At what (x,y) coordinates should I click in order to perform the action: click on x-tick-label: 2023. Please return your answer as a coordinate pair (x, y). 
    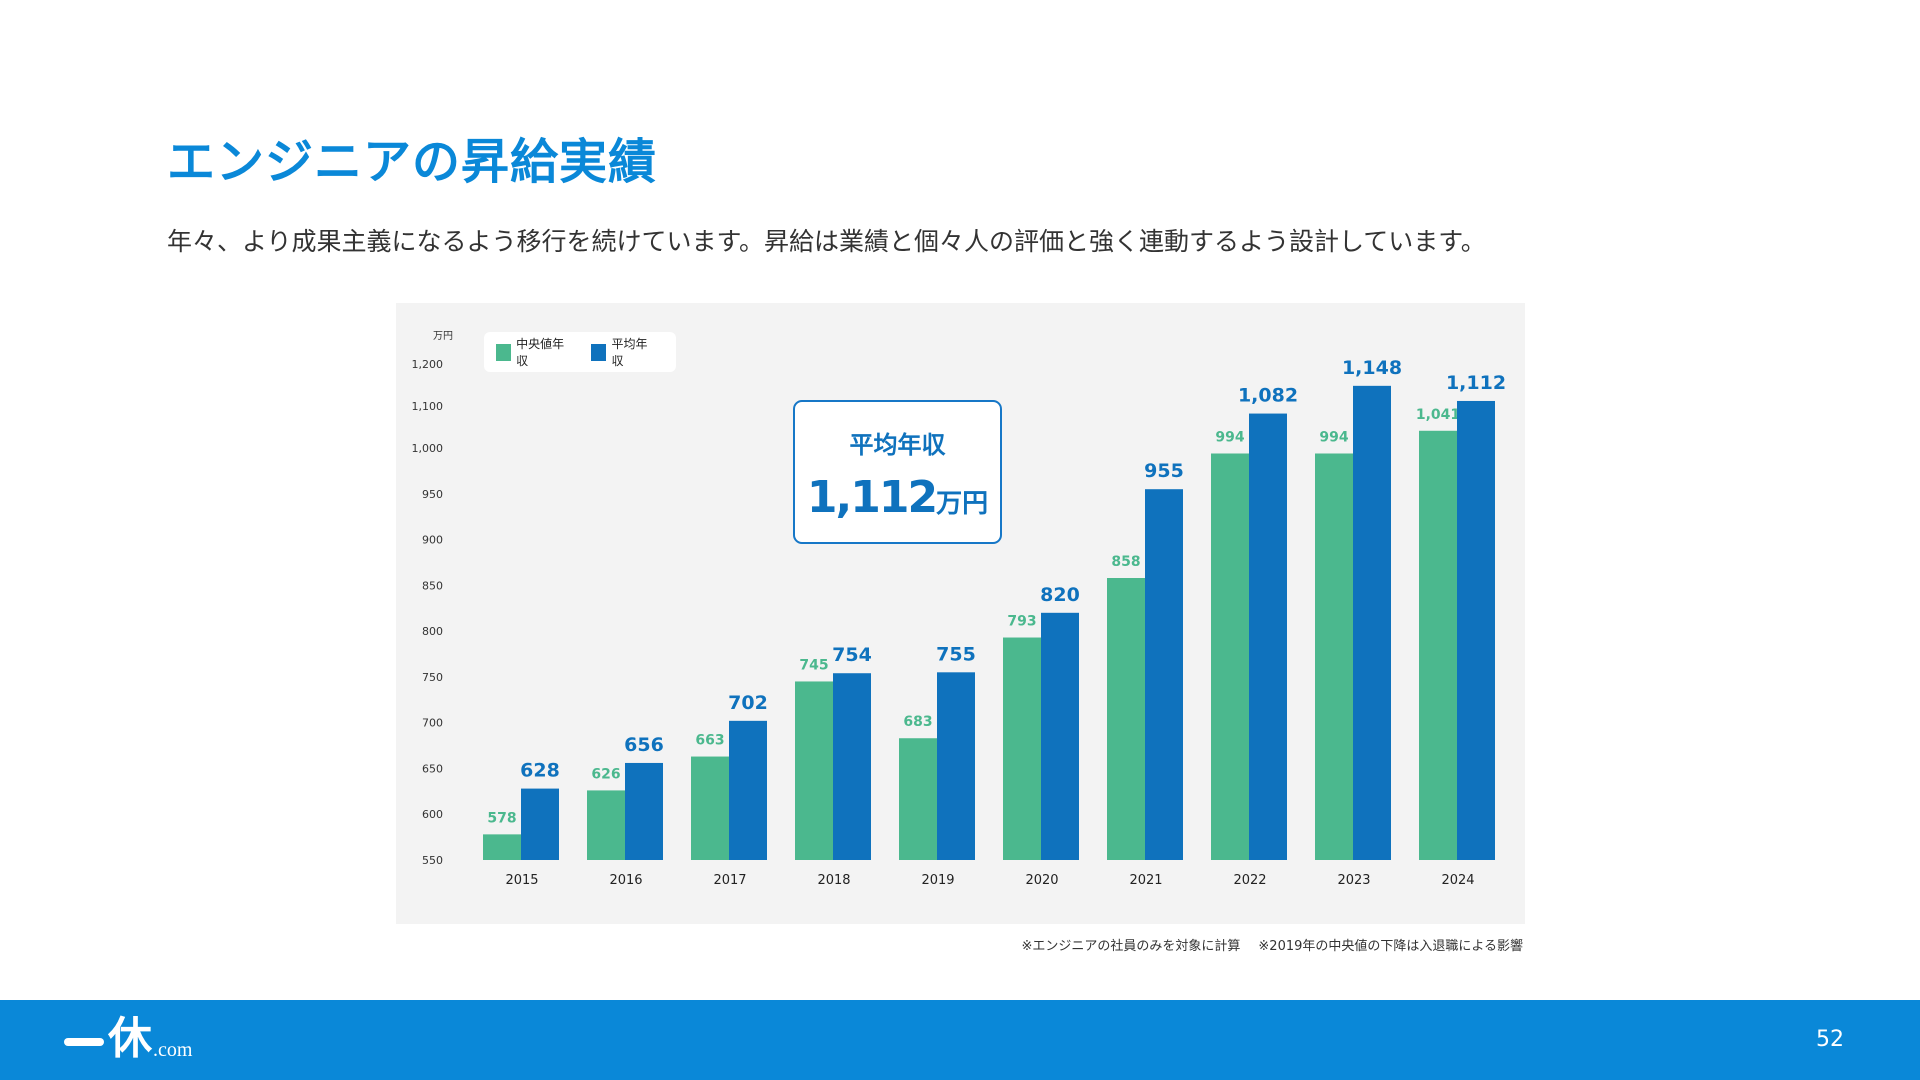
    Looking at the image, I should click on (1353, 880).